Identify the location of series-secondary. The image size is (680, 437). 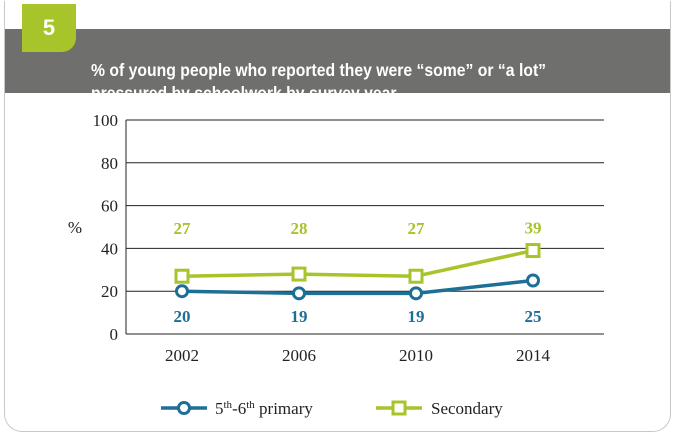
(357, 263).